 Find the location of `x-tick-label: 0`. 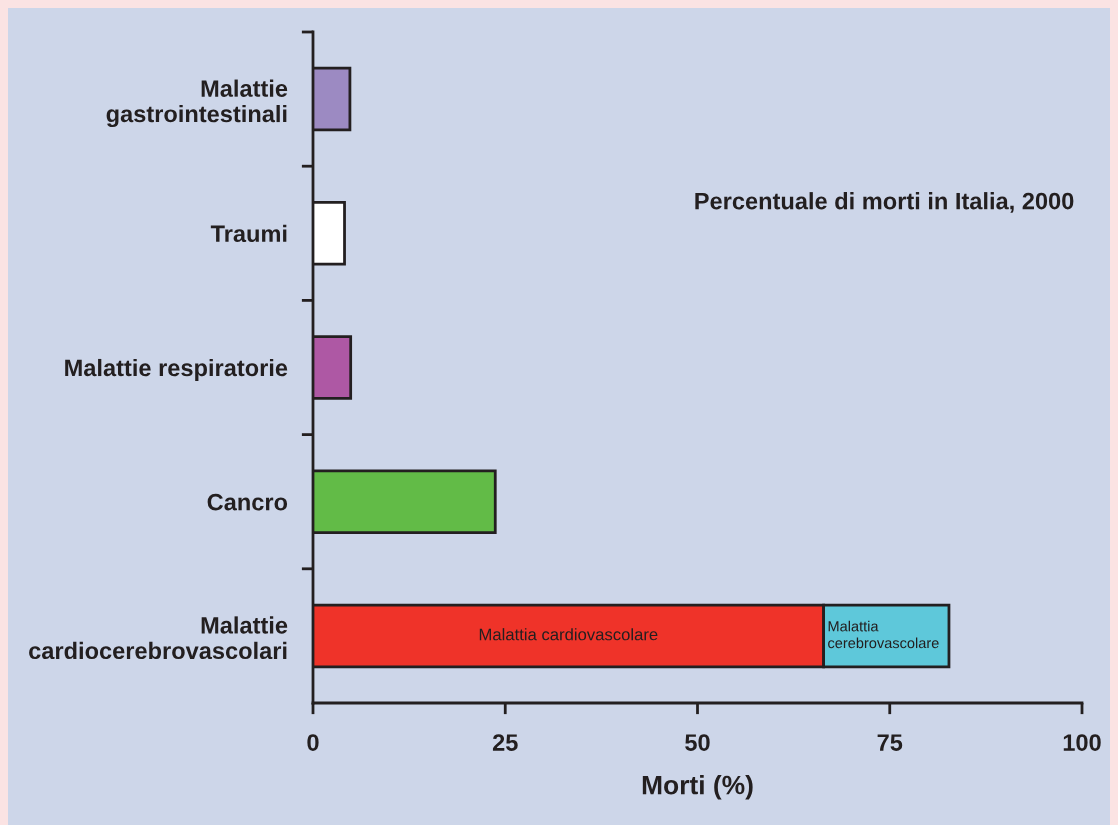

x-tick-label: 0 is located at coordinates (313, 742).